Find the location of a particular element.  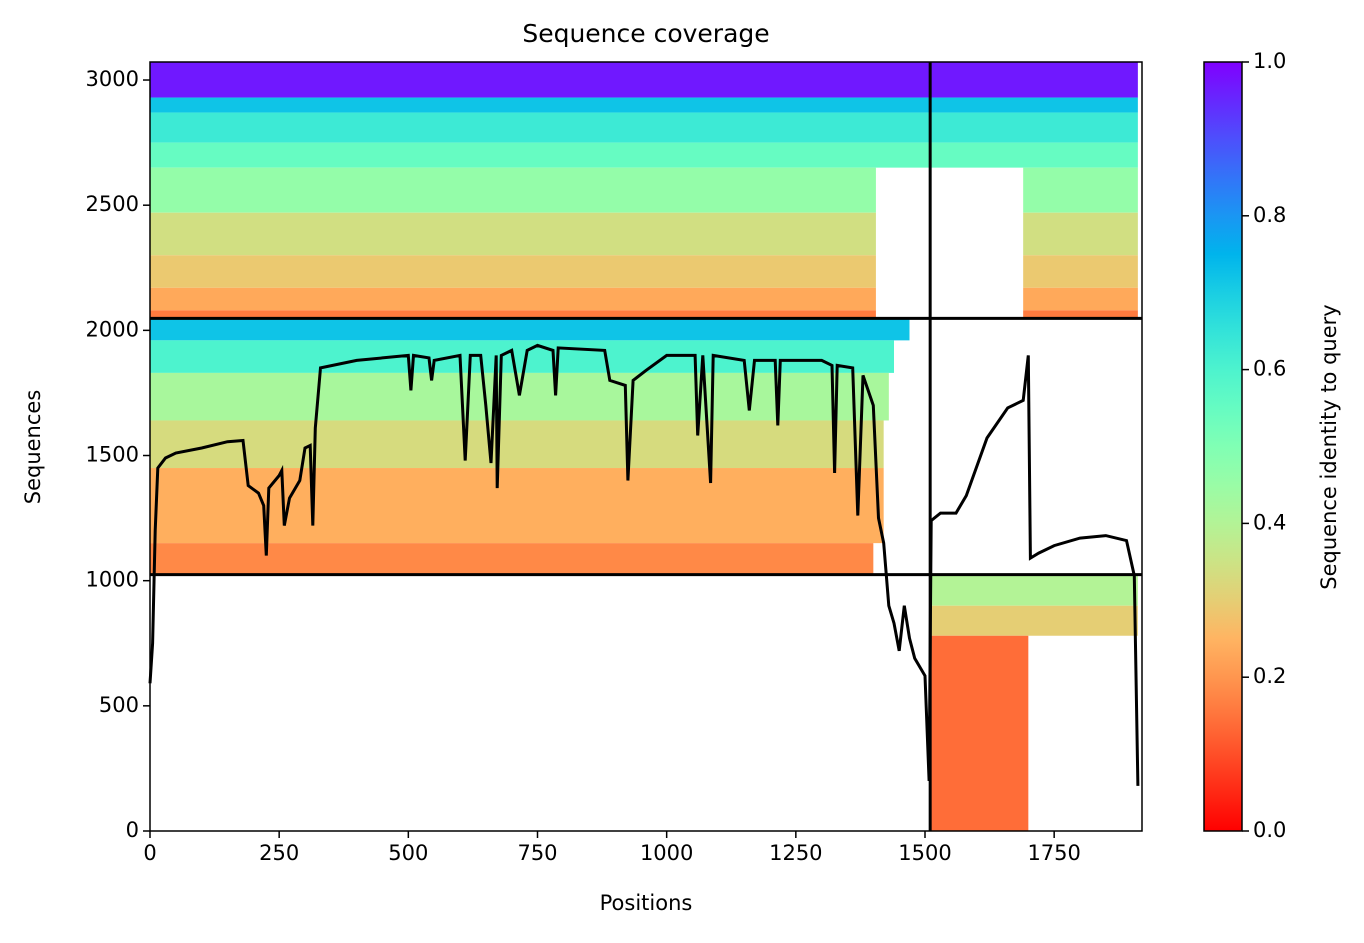

y-tick-label: 2500 is located at coordinates (112, 204).